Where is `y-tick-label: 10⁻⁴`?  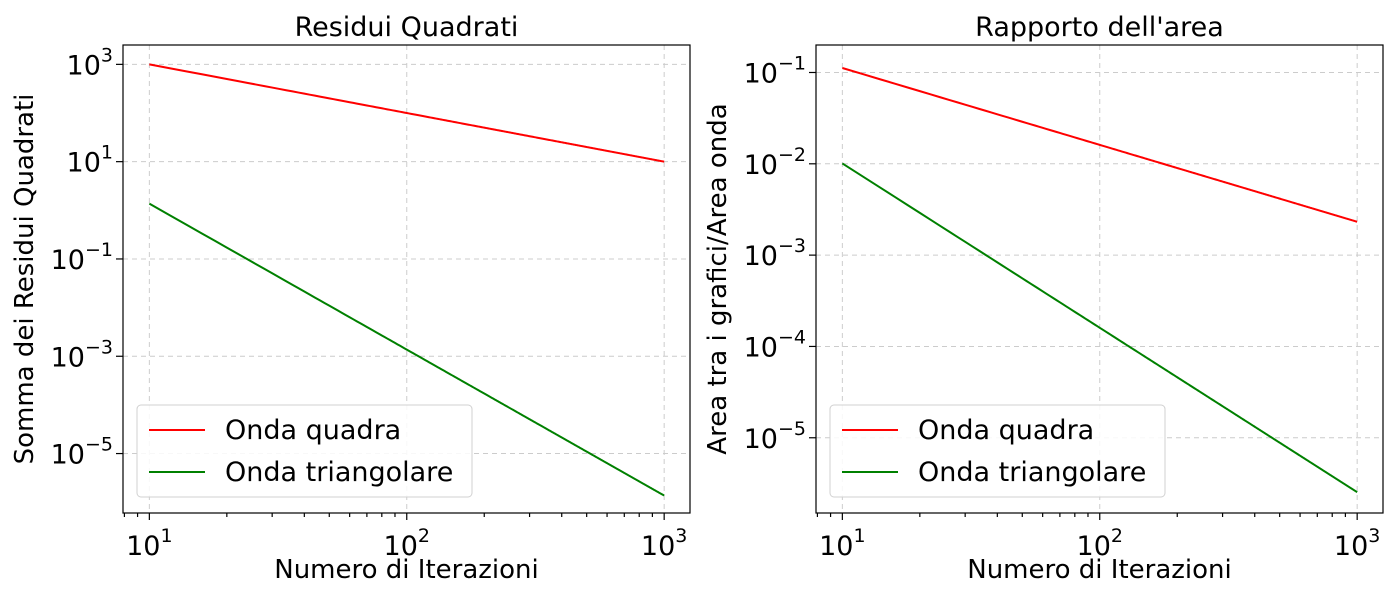
y-tick-label: 10⁻⁴ is located at coordinates (775, 344).